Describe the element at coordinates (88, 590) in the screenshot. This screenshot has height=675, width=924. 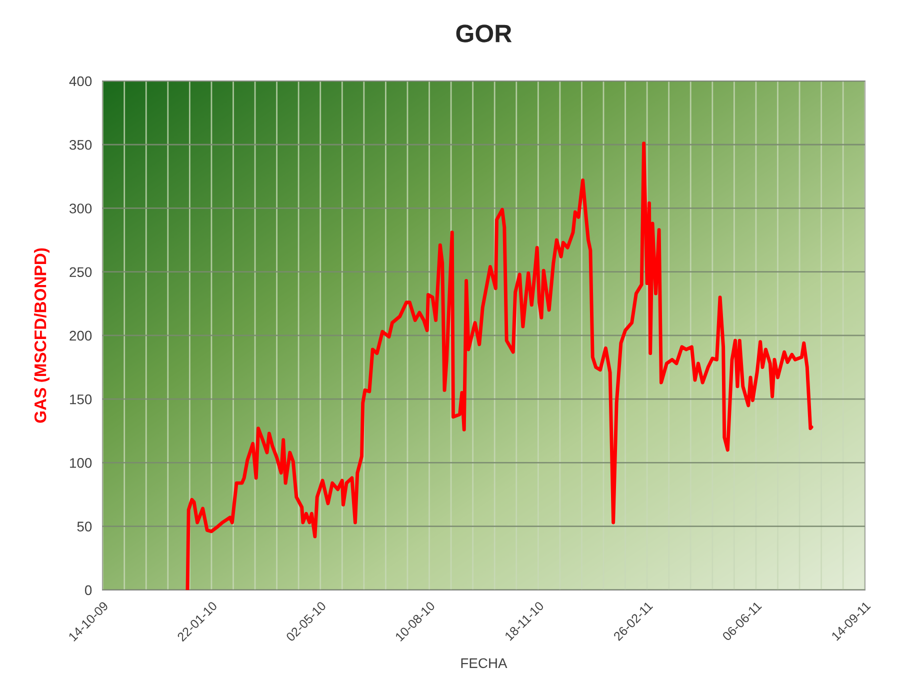
I see `y-tick-label: 0` at that location.